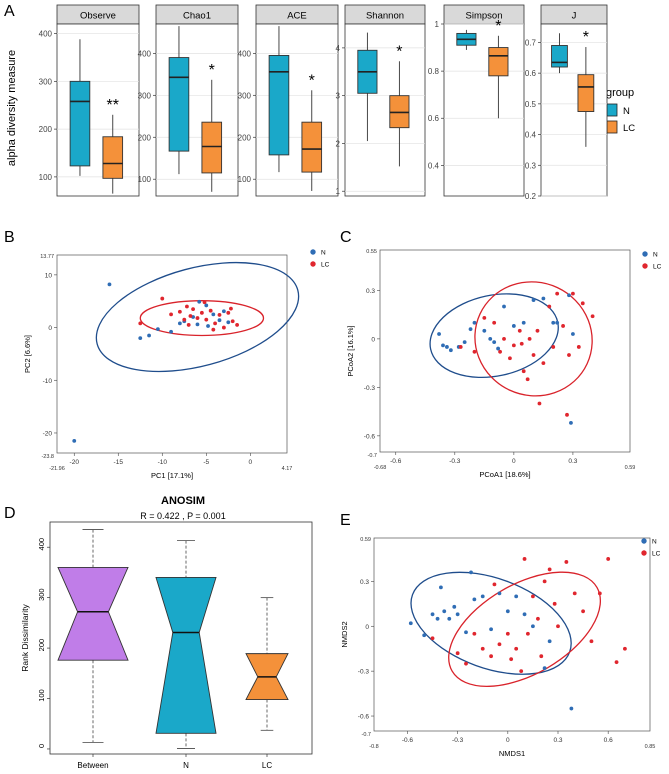  Describe the element at coordinates (498, 62) in the screenshot. I see `box-lc-simpson` at that location.